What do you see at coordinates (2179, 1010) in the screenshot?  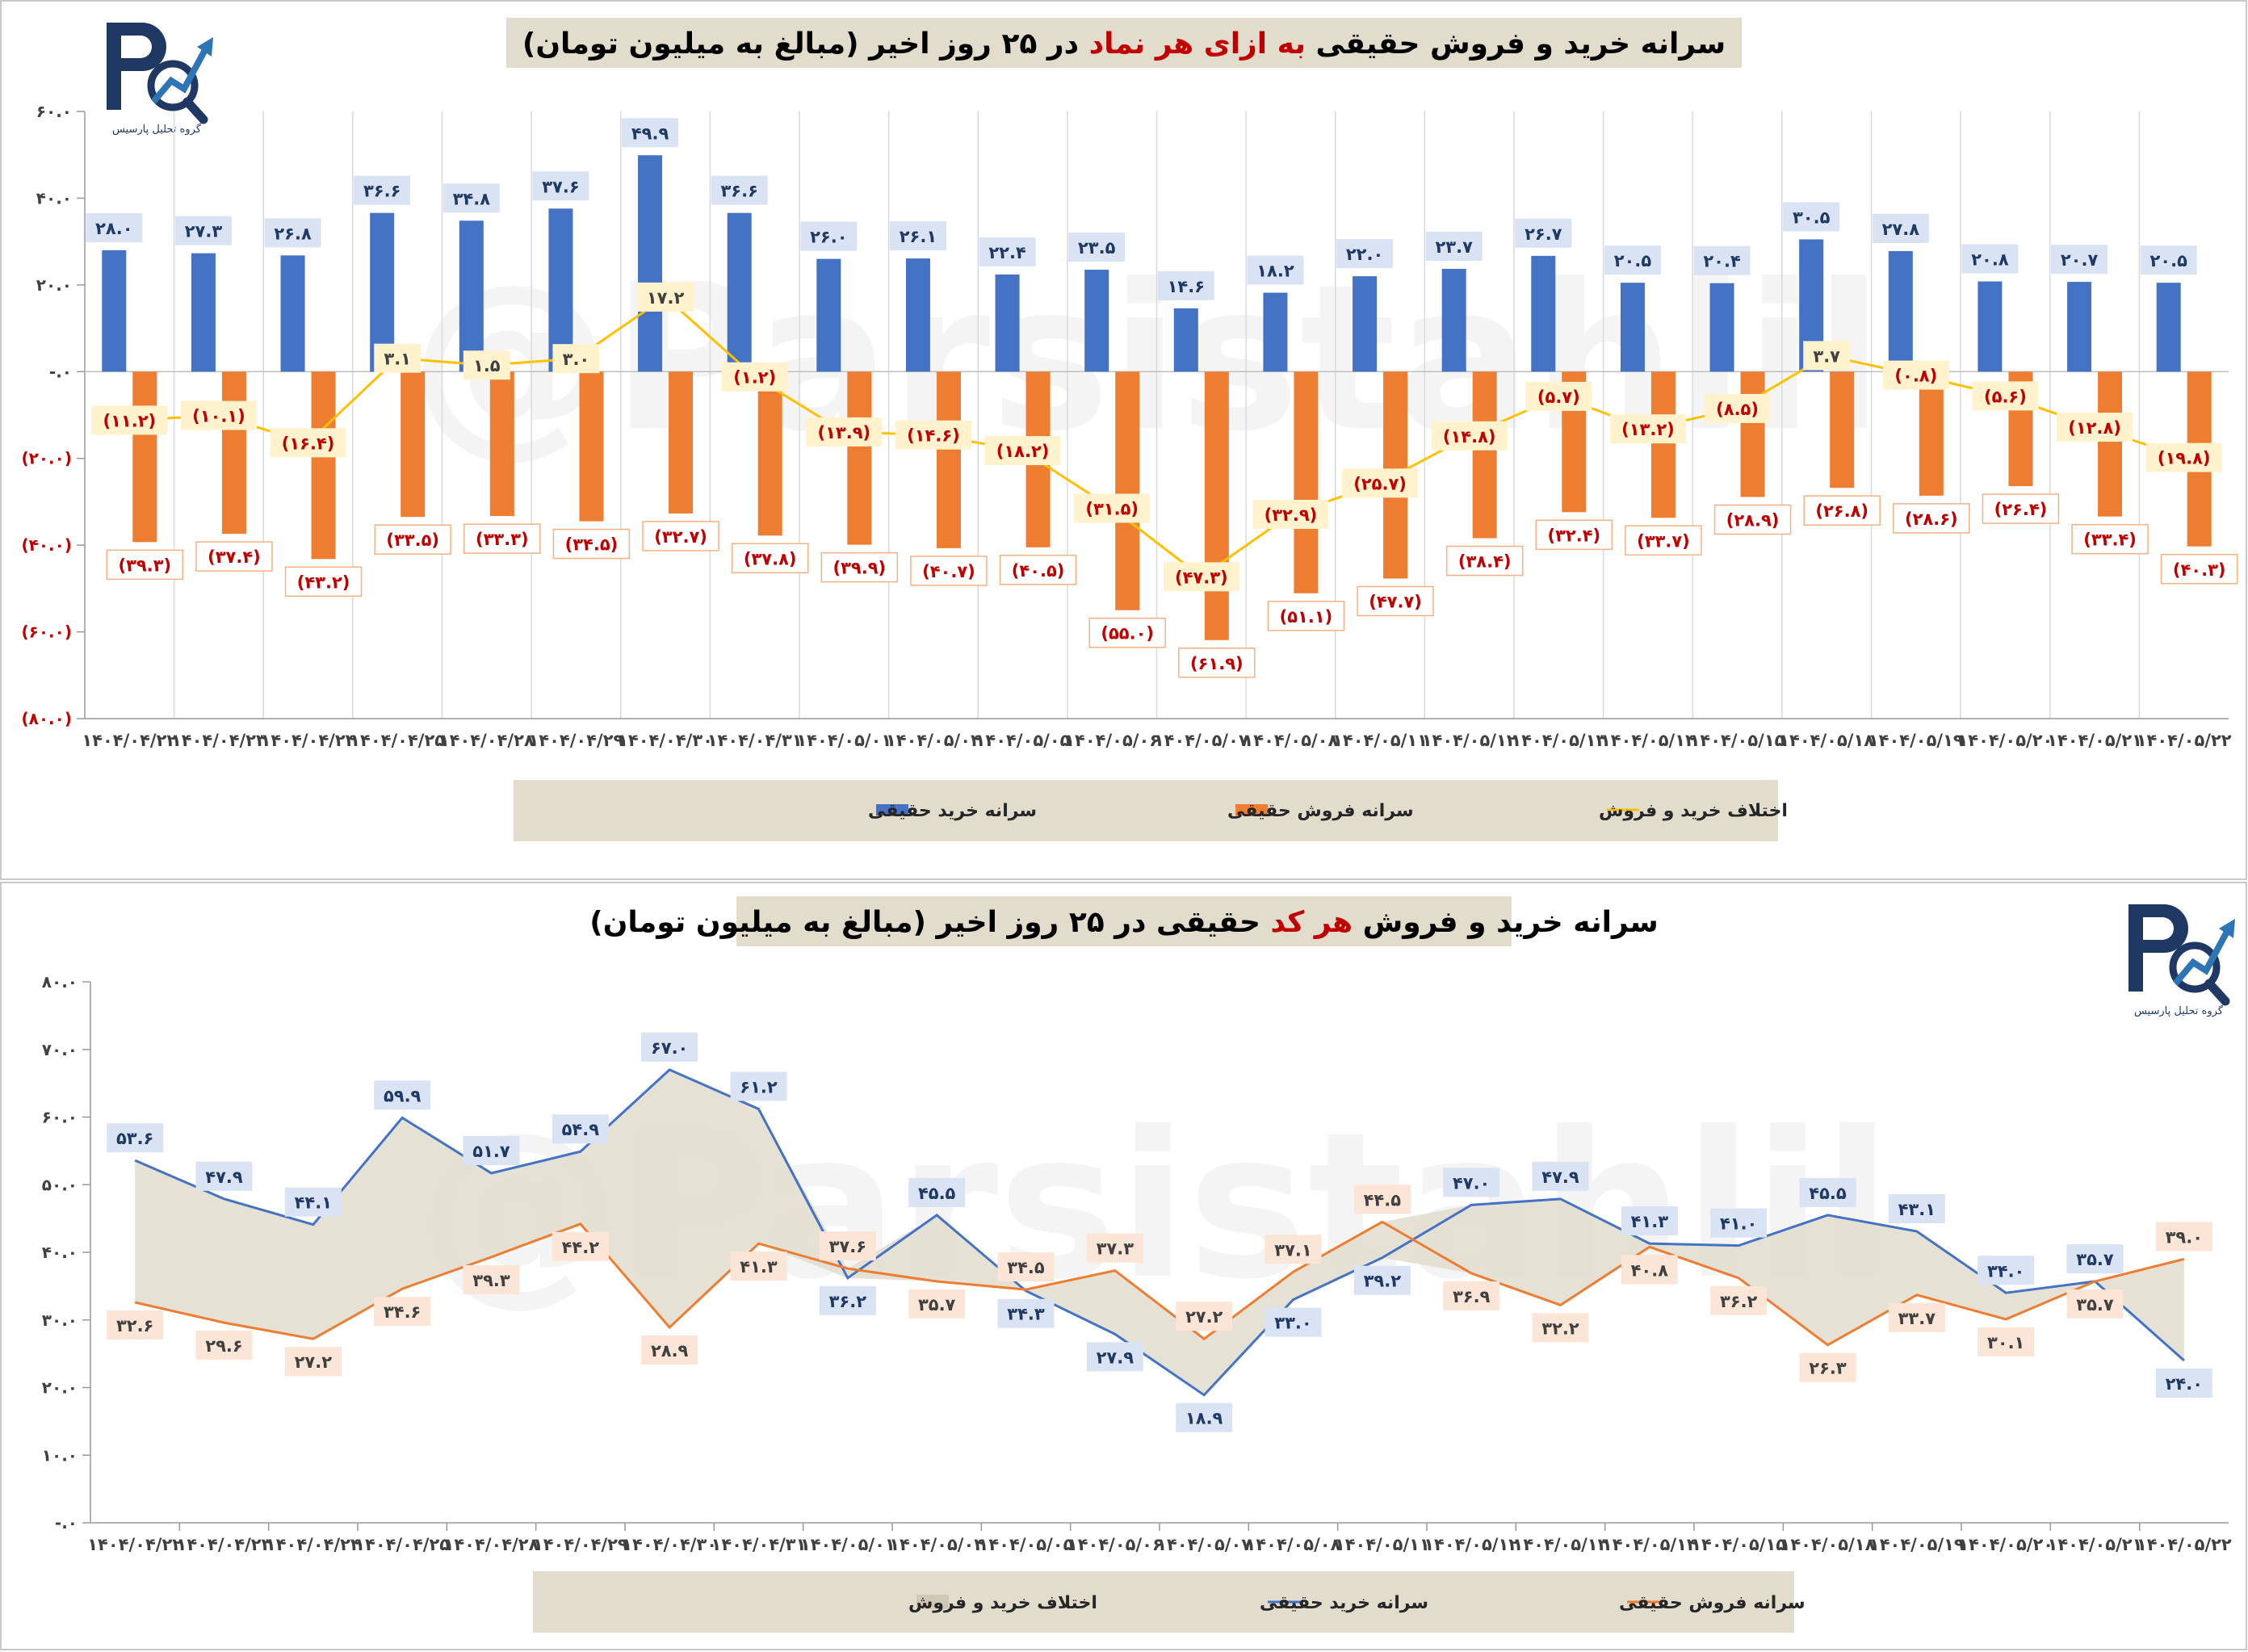 I see `logo-caption: گروه تحلیل پارسیس` at bounding box center [2179, 1010].